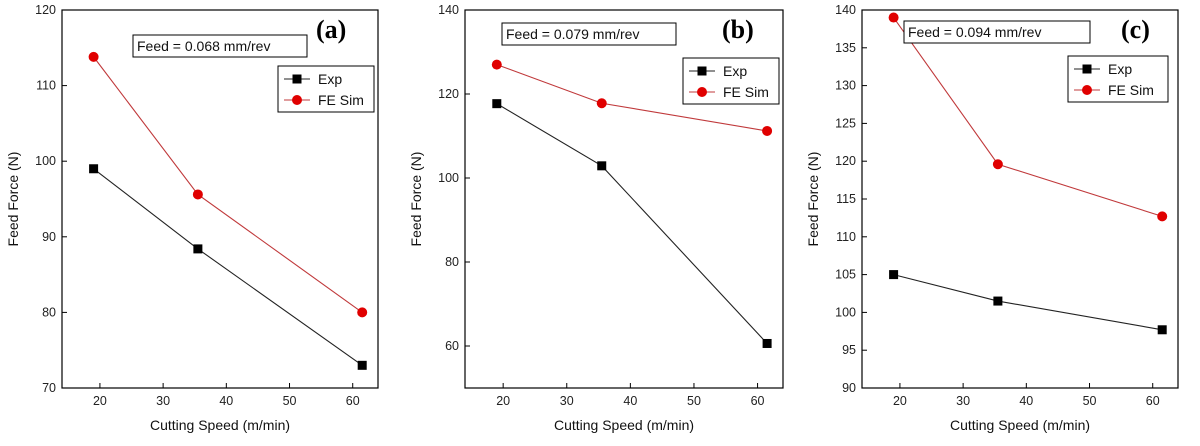  I want to click on feed-annotation: Feed = 0.094 mm/rev, so click(974, 32).